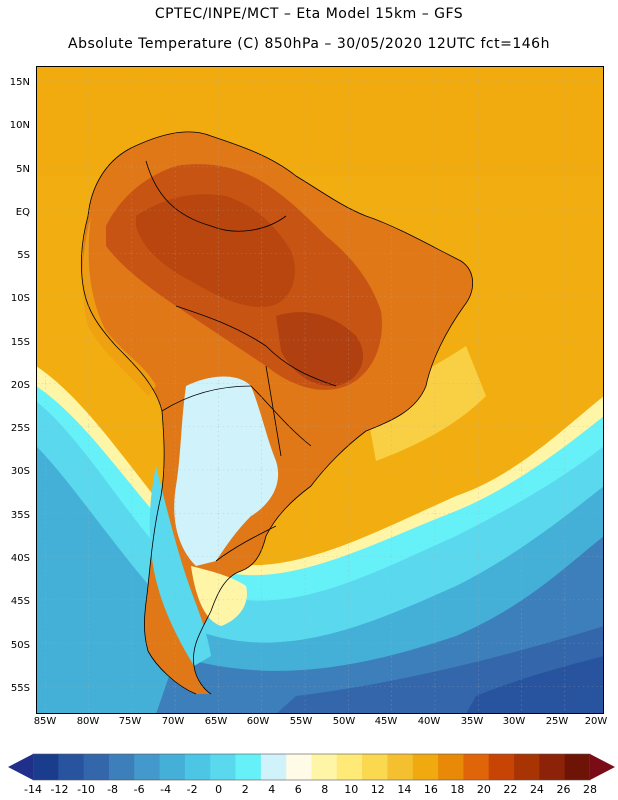 The width and height of the screenshot is (618, 800). Describe the element at coordinates (130, 721) in the screenshot. I see `lon-label-75w: 75W` at that location.